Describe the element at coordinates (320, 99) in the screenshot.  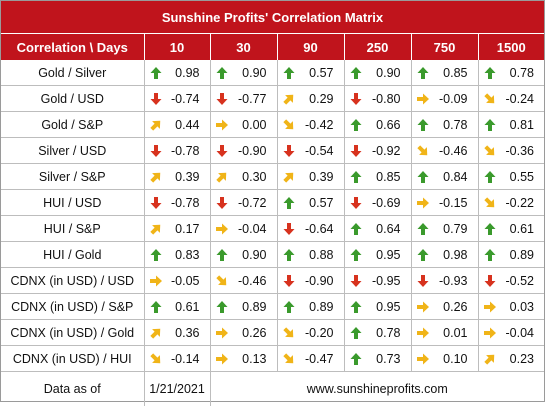
I see `correlation-value: 0.29` at that location.